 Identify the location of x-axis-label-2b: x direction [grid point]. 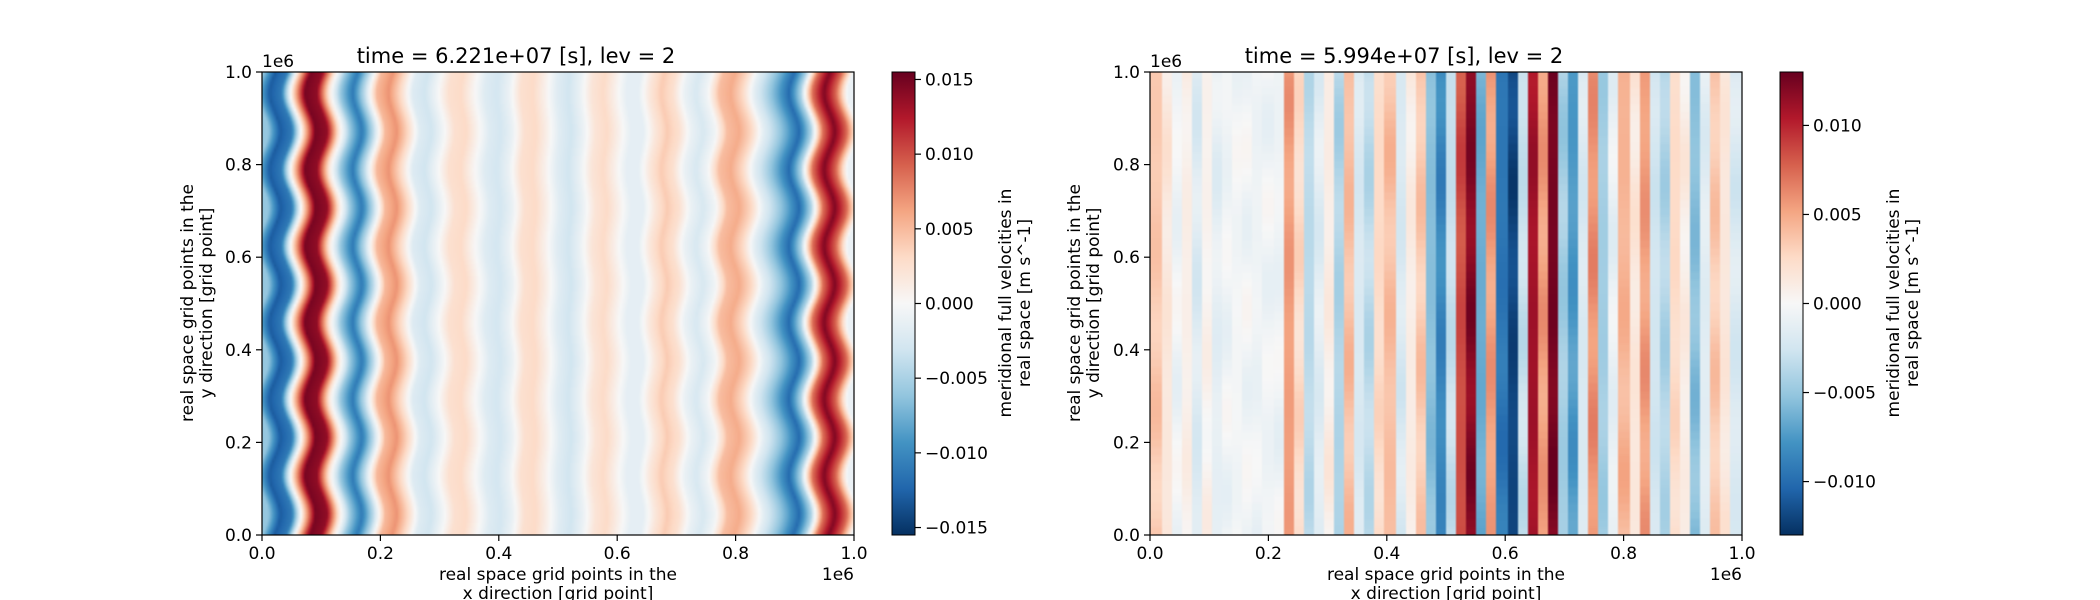
(1446, 592).